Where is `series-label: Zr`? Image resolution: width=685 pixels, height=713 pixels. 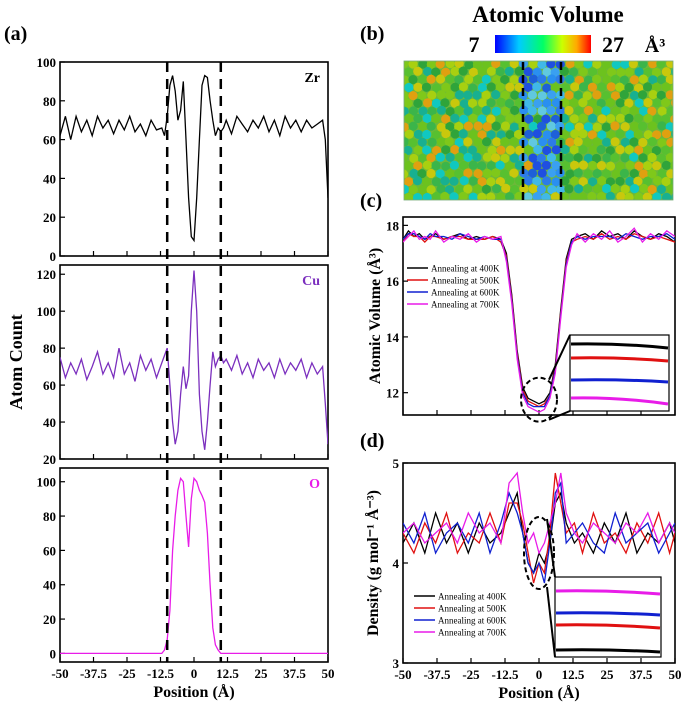 series-label: Zr is located at coordinates (312, 78).